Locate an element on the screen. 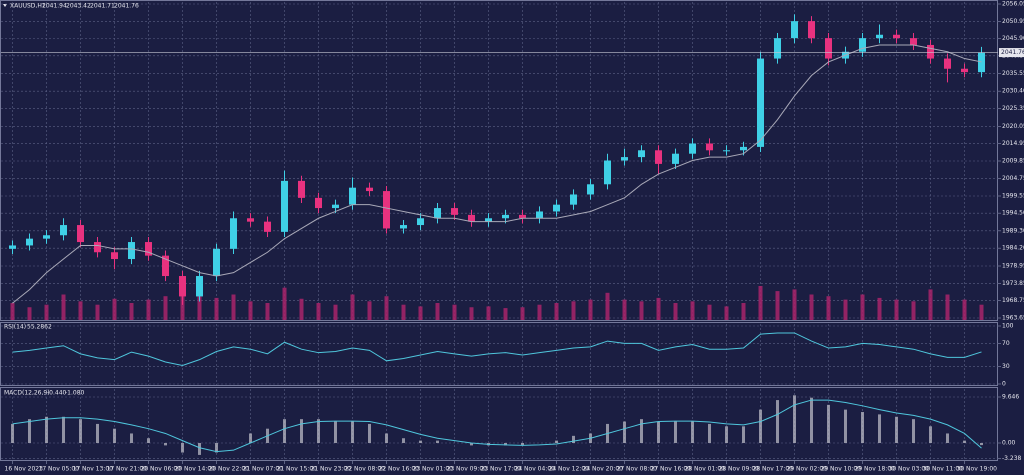 This screenshot has height=475, width=1024. y-tick-label: 100 is located at coordinates (1008, 326).